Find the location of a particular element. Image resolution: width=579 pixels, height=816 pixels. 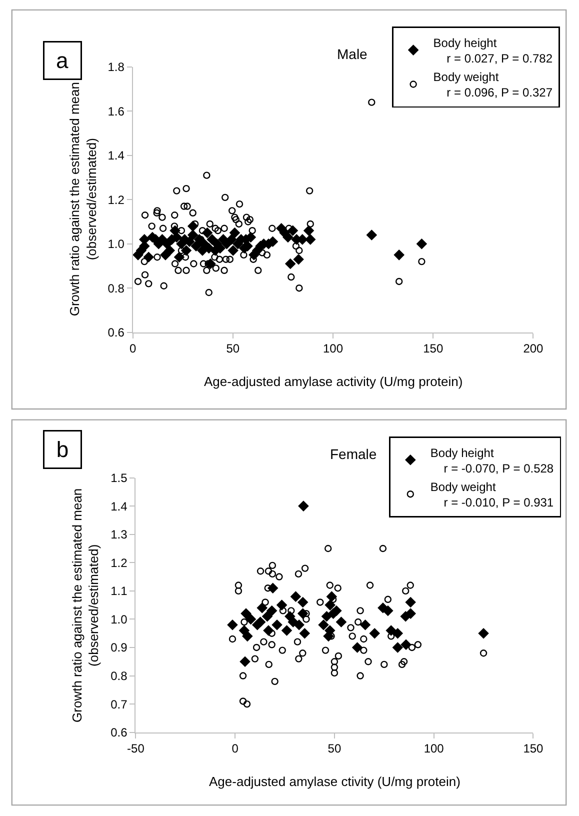

chart-title: Female is located at coordinates (353, 454).